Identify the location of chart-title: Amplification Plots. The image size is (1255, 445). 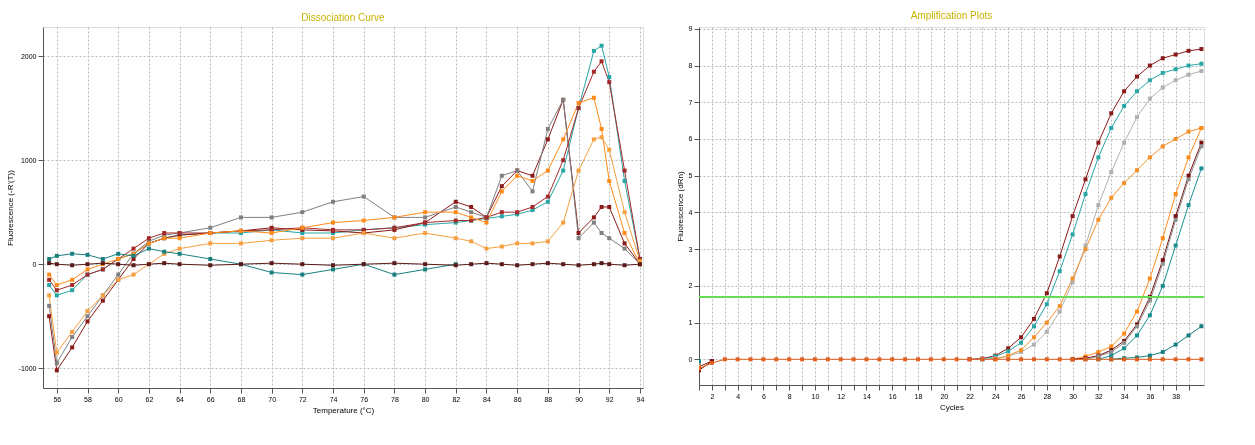
(951, 15).